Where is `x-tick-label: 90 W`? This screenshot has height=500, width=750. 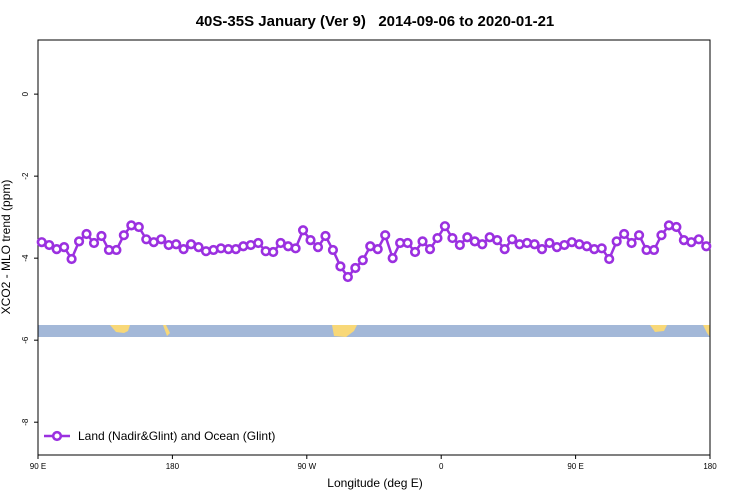 x-tick-label: 90 W is located at coordinates (306, 466).